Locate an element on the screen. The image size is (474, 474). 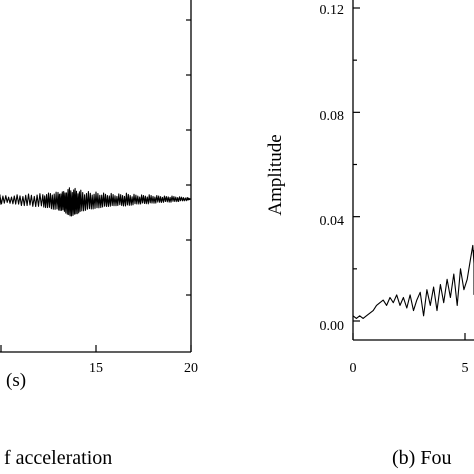
panel-b-ytick-label-0.12: 0.12 is located at coordinates (332, 10).